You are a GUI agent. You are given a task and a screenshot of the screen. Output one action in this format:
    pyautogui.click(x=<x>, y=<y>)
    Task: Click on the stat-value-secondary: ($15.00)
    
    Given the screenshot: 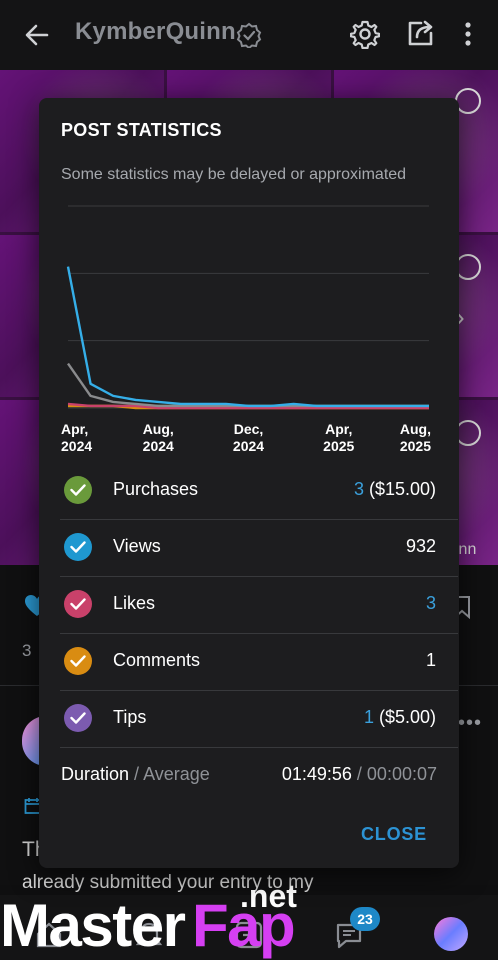 What is the action you would take?
    pyautogui.click(x=399, y=489)
    